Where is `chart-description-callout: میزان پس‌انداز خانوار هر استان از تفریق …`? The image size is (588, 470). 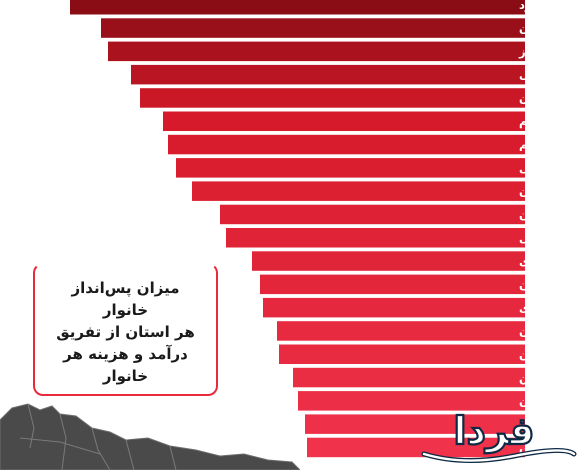
chart-description-callout: میزان پس‌انداز خانوار هر استان از تفریق … is located at coordinates (125, 329).